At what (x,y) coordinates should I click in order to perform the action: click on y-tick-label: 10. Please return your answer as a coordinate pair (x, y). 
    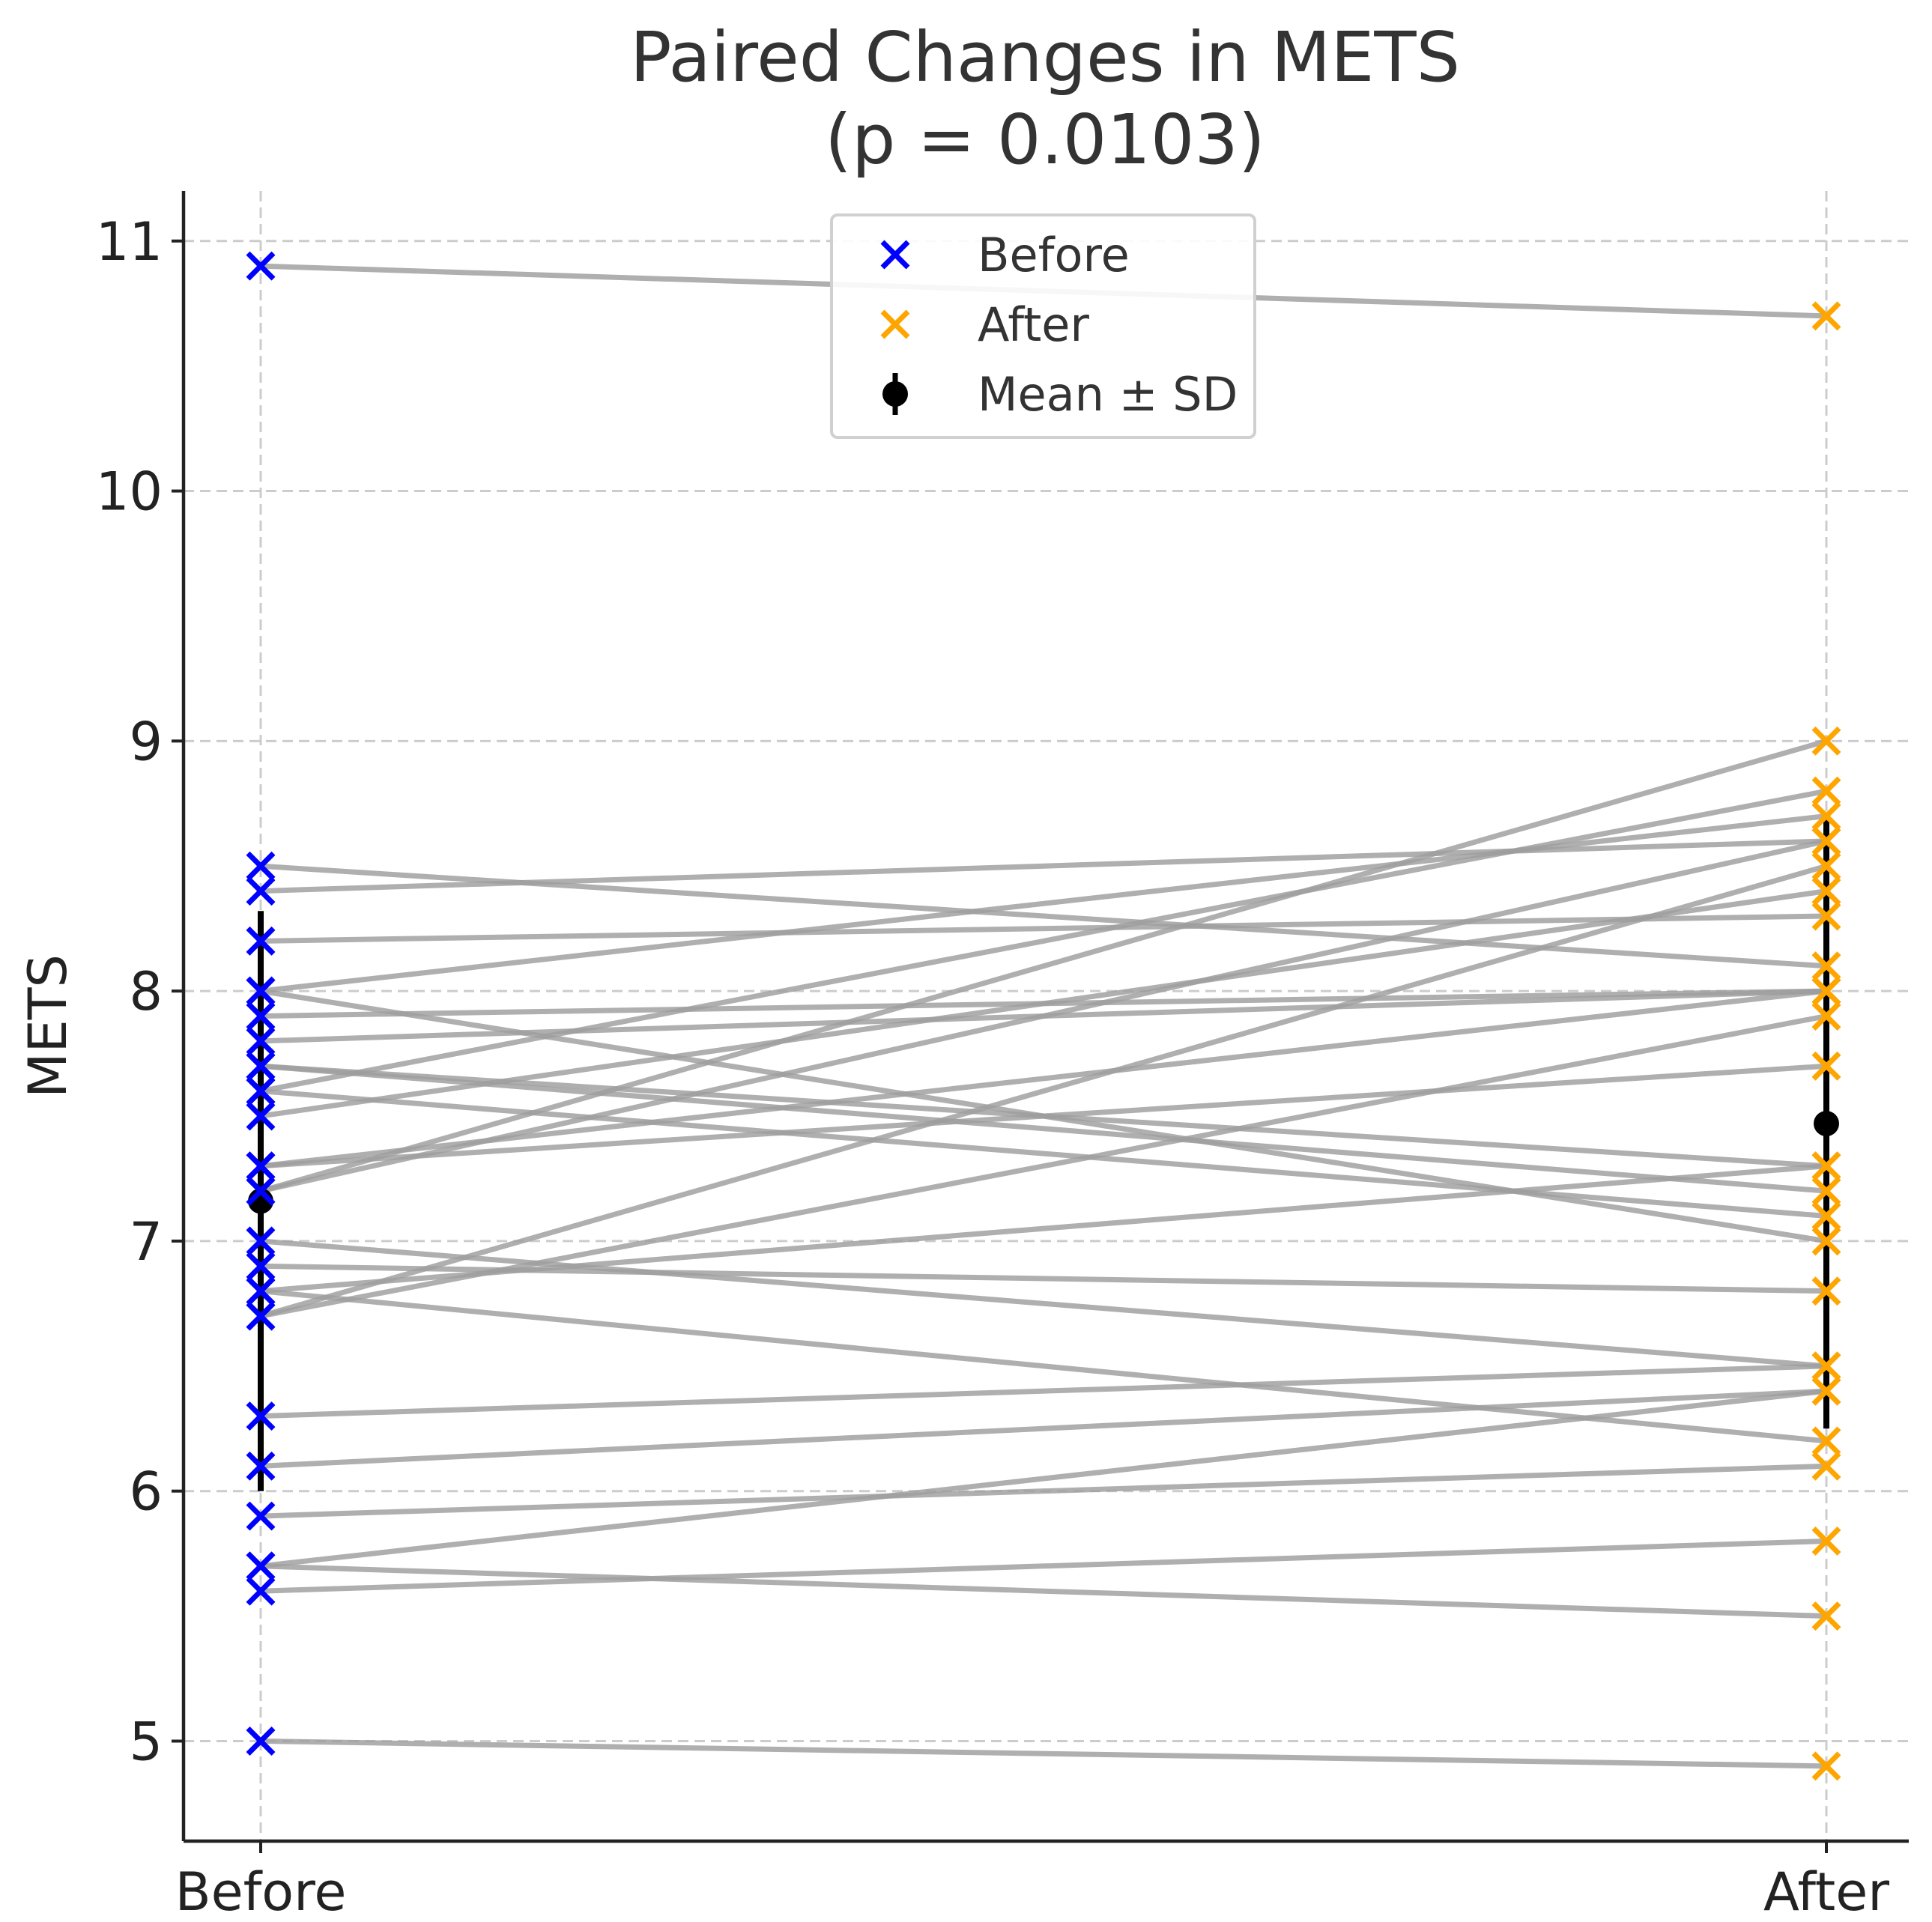
    Looking at the image, I should click on (129, 492).